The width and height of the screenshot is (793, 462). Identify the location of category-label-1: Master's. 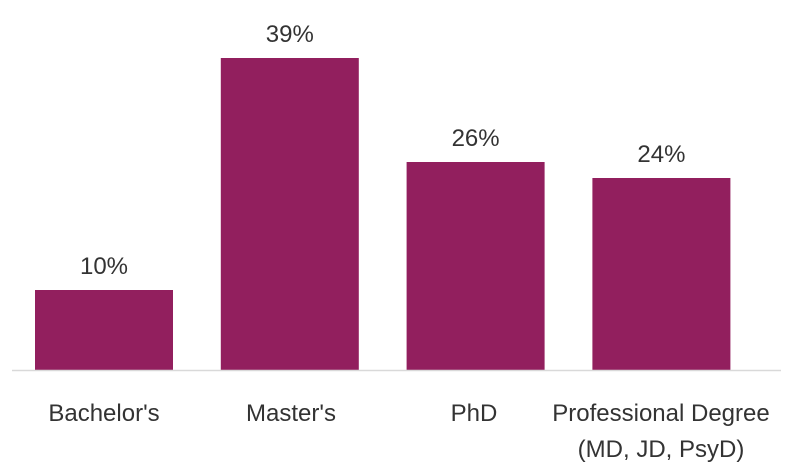
(291, 413).